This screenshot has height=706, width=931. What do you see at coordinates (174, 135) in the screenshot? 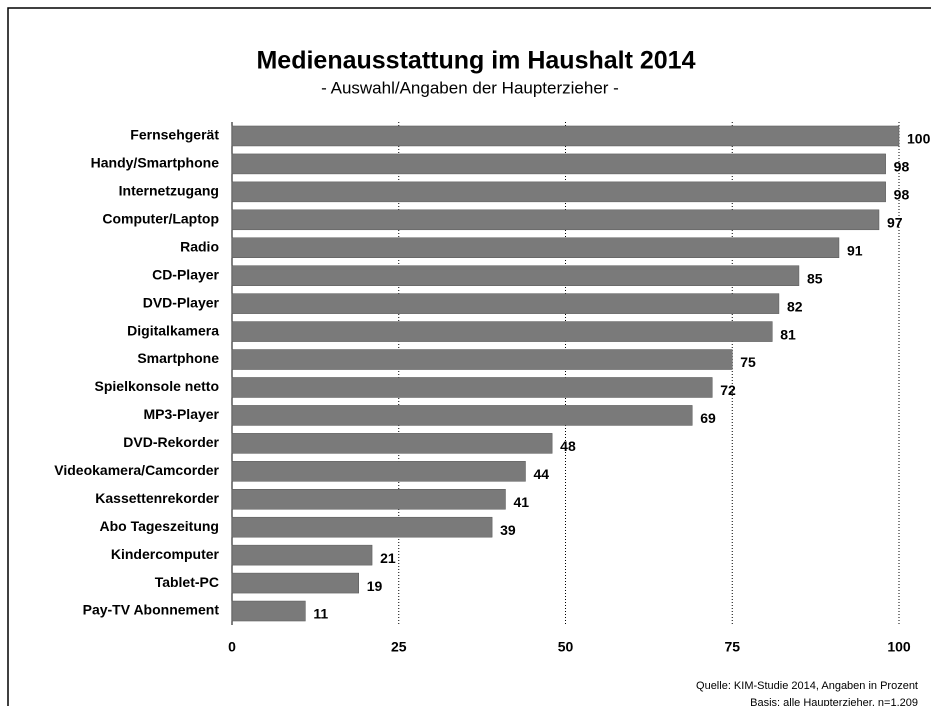
I see `y-tick-label: Fernsehgerät` at bounding box center [174, 135].